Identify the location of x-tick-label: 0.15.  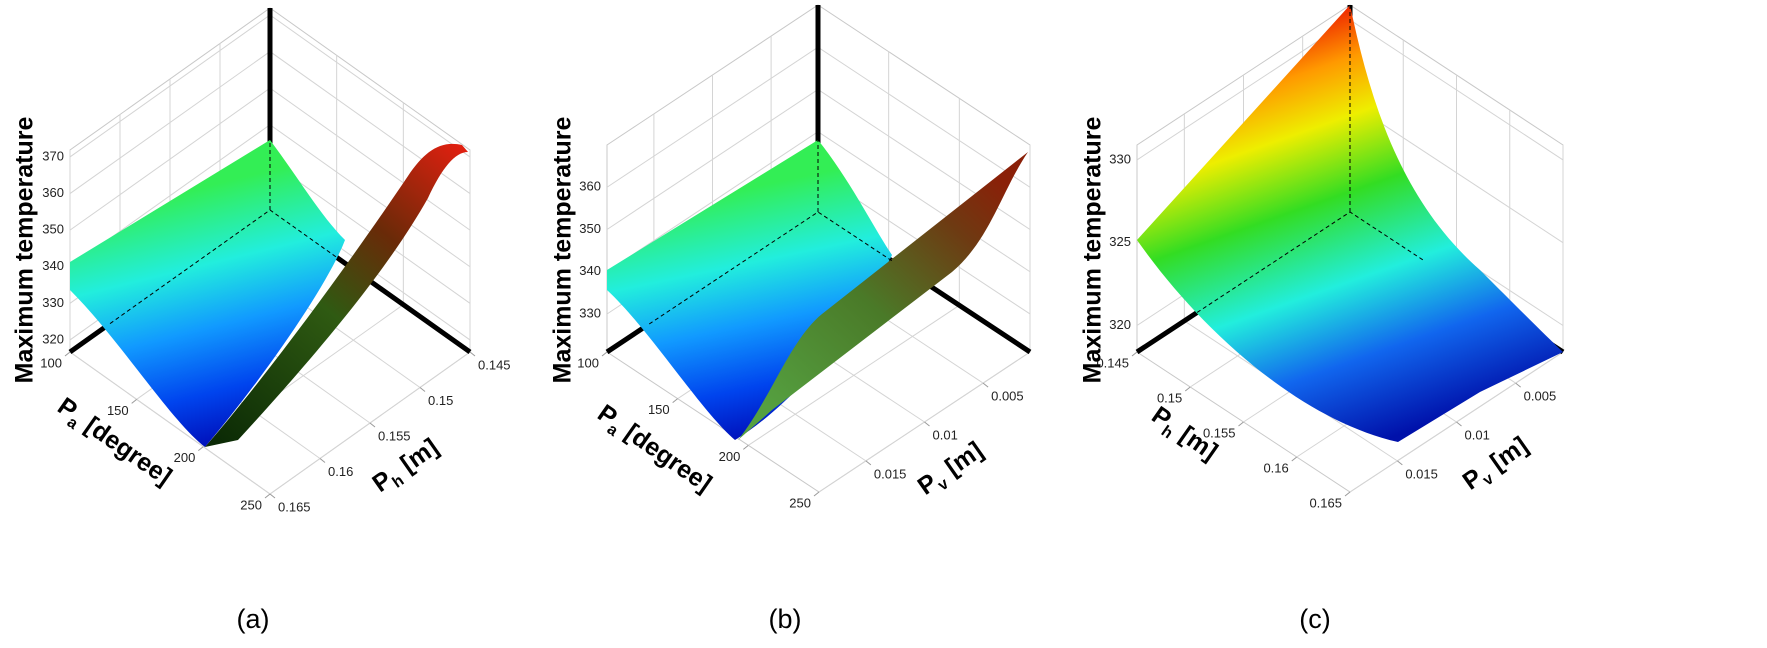
(1169, 397).